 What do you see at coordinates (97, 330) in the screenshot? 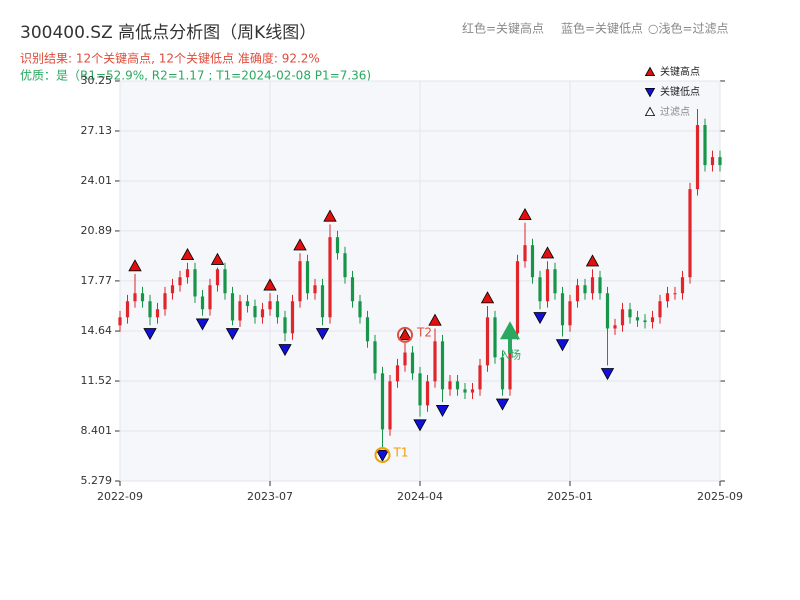
I see `y-tick-label: 14.64` at bounding box center [97, 330].